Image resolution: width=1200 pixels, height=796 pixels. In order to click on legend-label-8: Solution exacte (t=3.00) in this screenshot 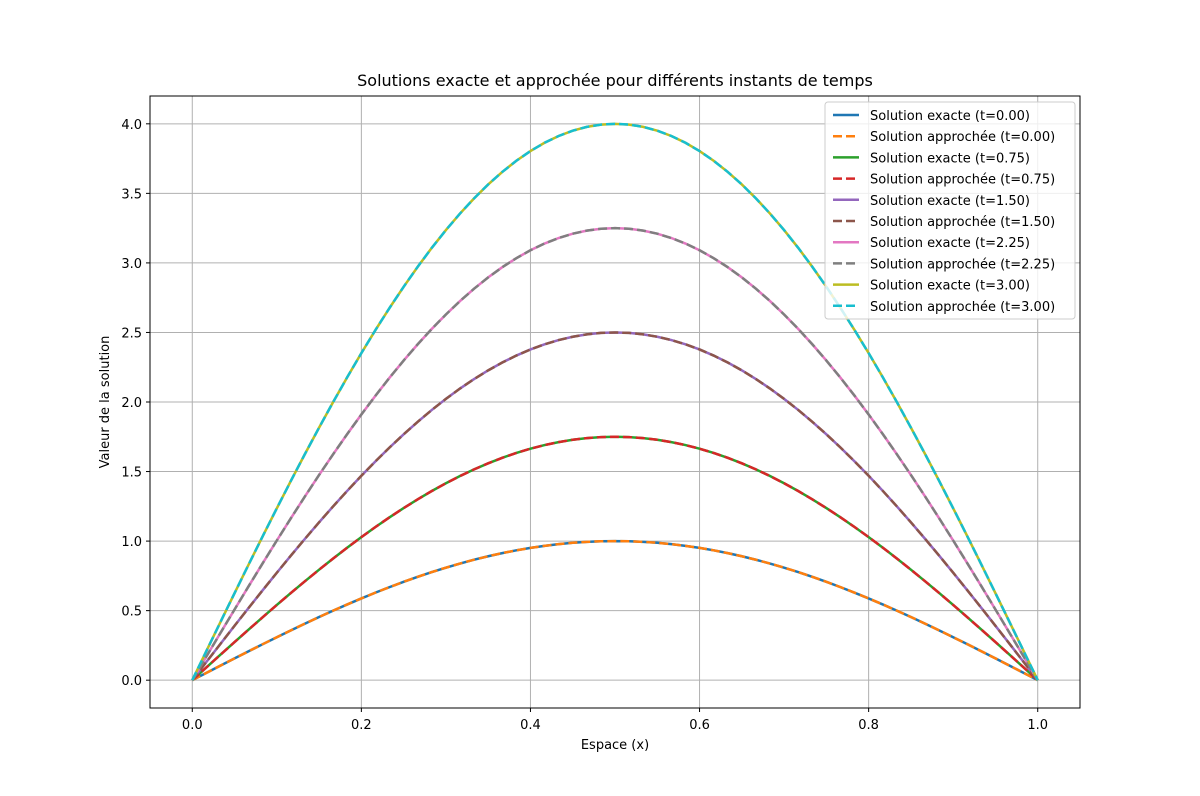, I will do `click(950, 286)`.